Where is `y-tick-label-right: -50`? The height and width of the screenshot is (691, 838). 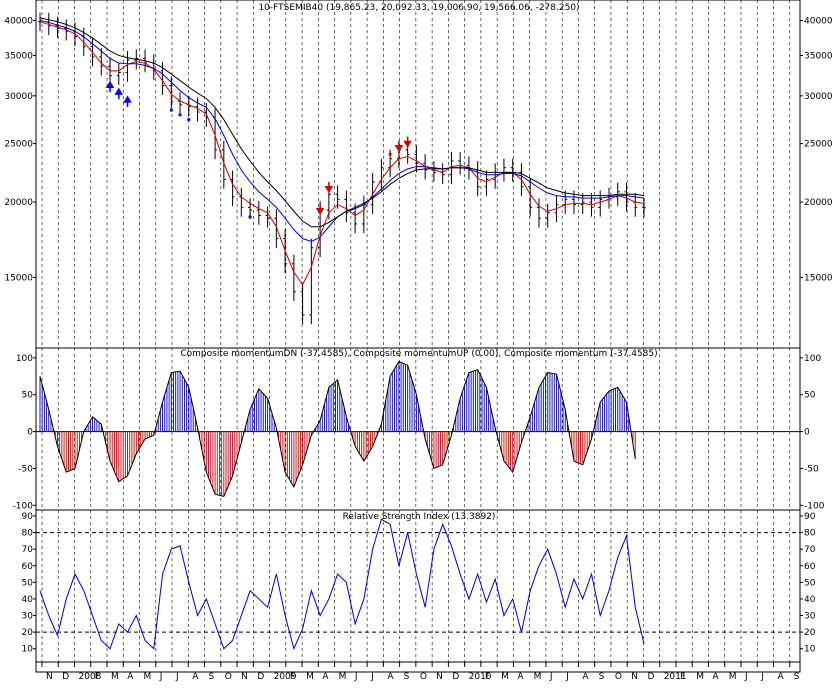 y-tick-label-right: -50 is located at coordinates (811, 469).